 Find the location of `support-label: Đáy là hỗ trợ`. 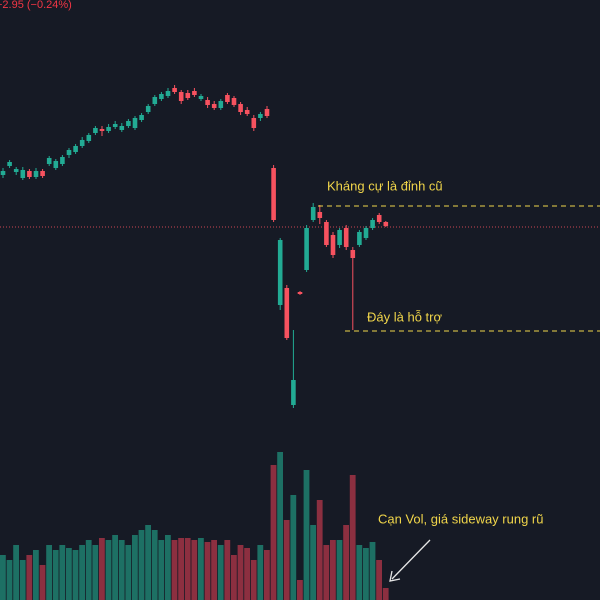

support-label: Đáy là hỗ trợ is located at coordinates (404, 316).